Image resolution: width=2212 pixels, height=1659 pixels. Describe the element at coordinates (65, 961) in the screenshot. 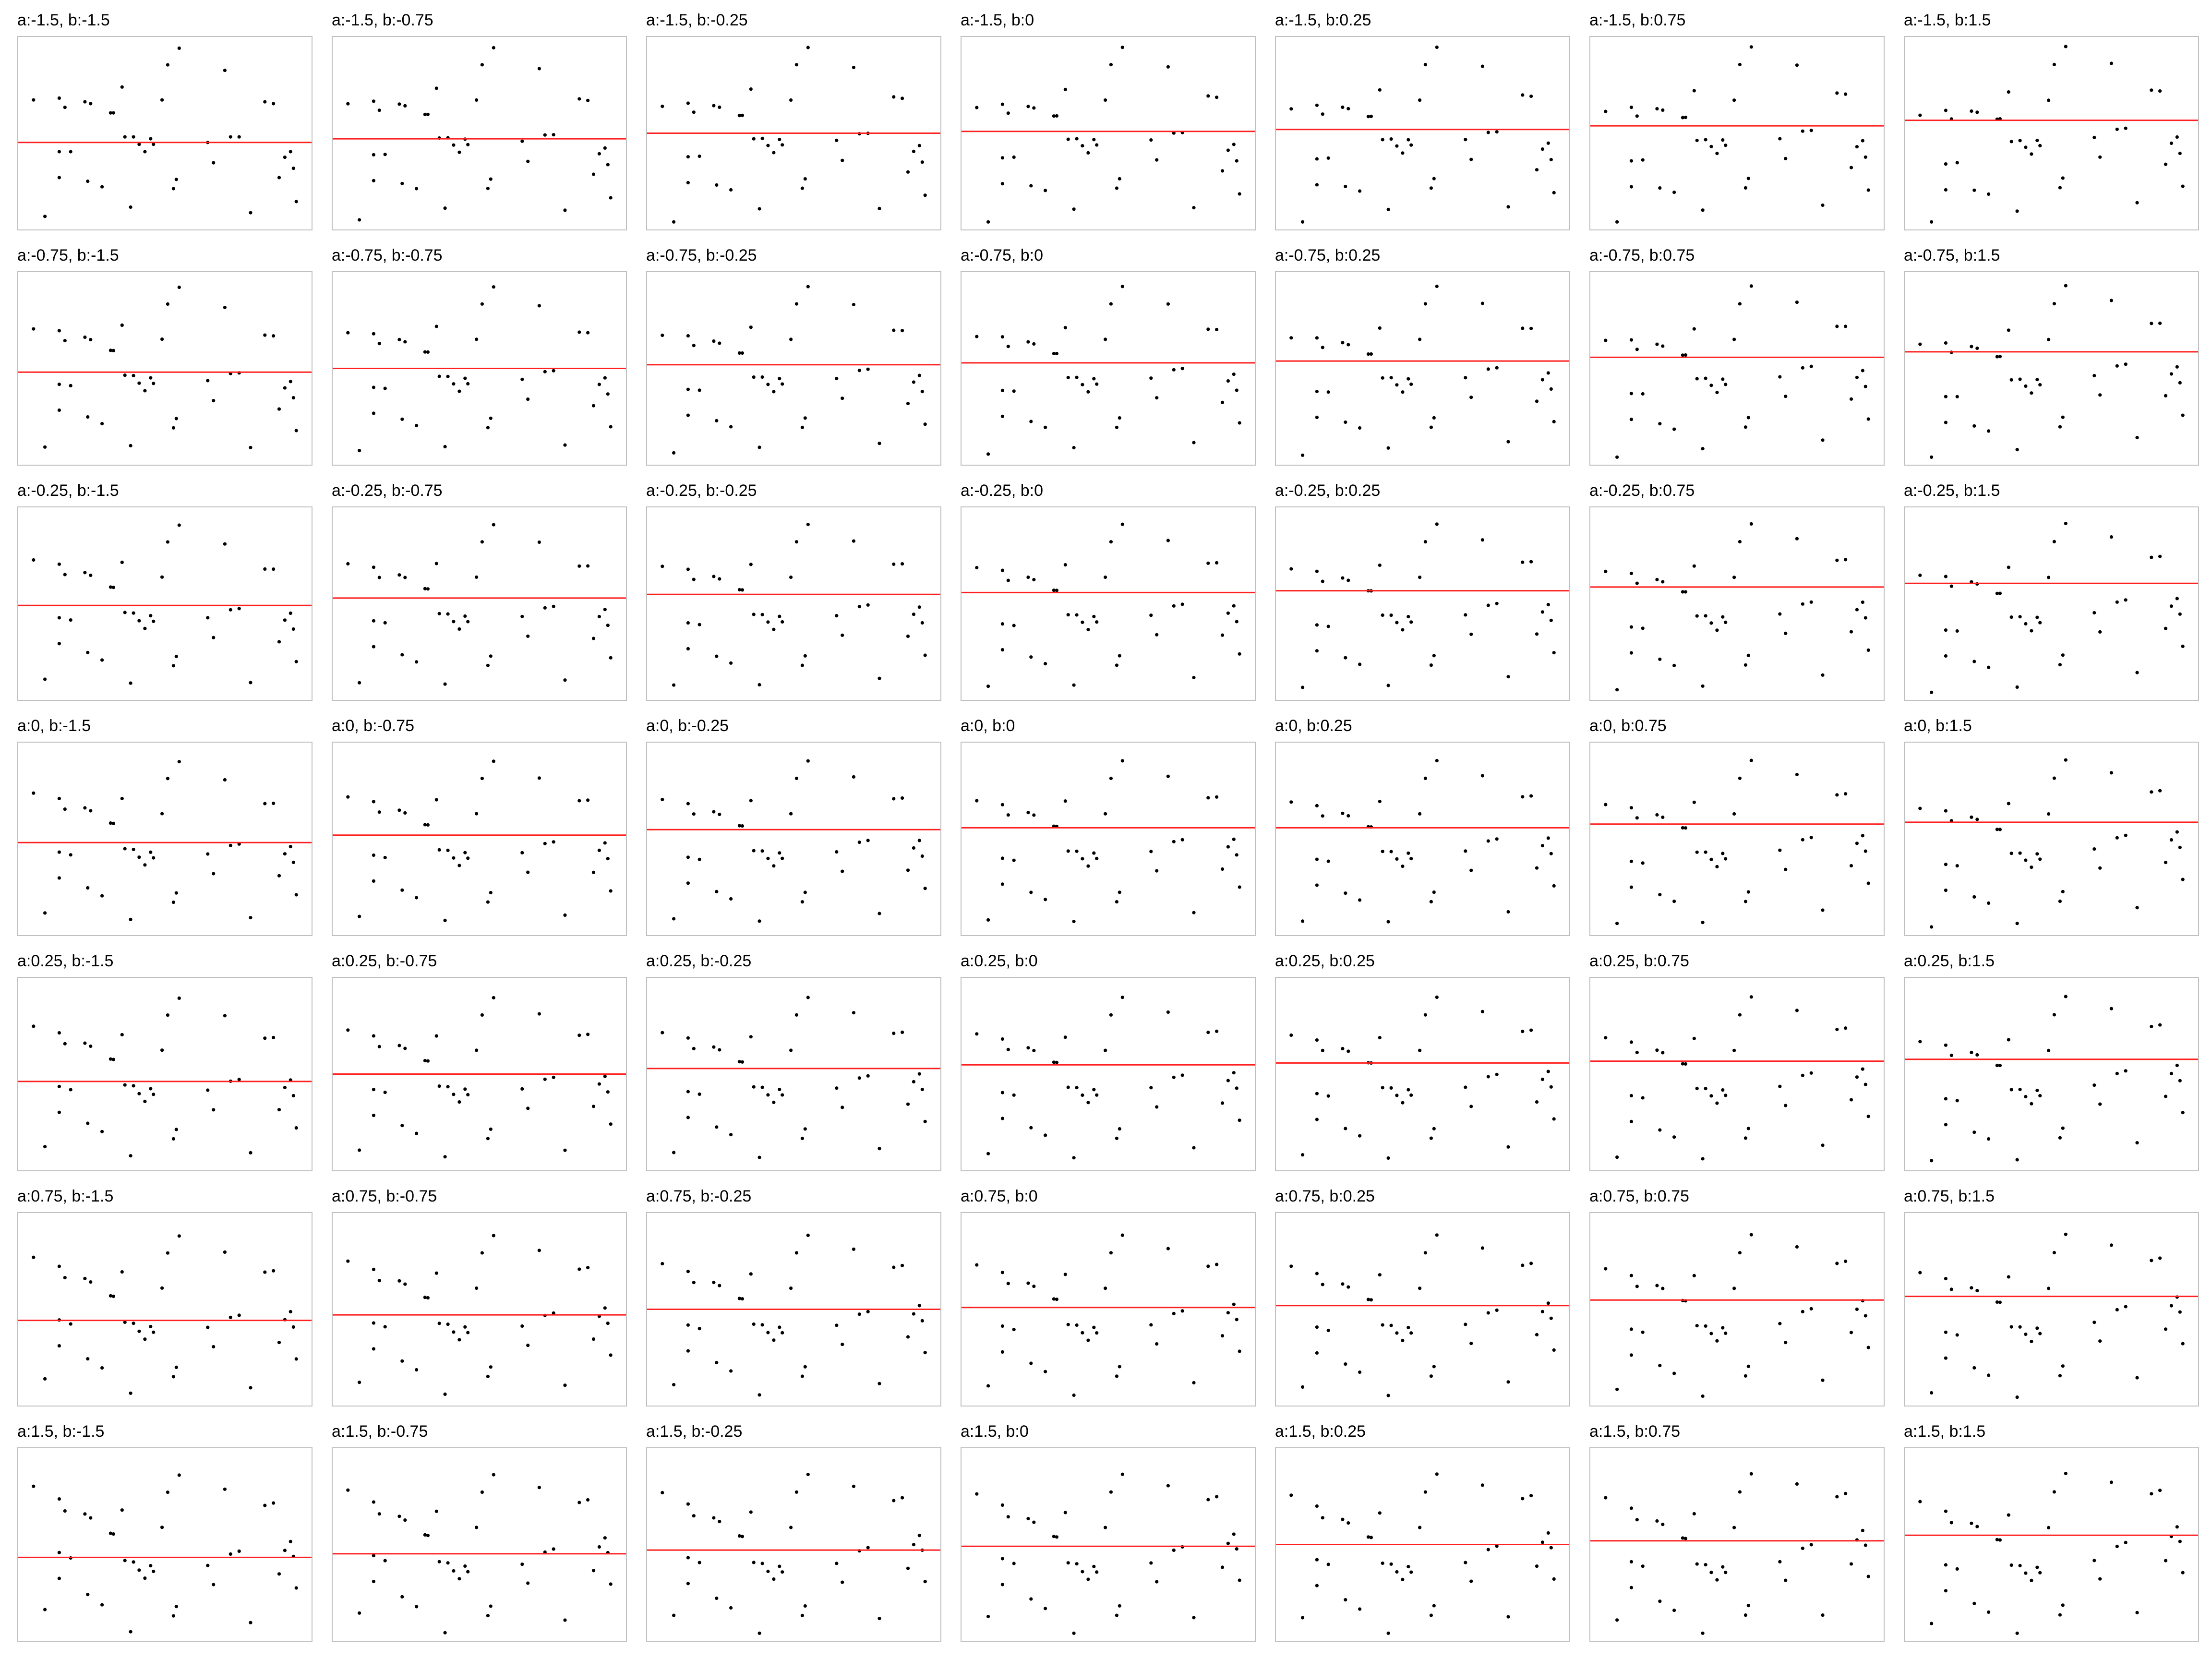

I see `facet-title: a:0.25, b:-1.5` at that location.